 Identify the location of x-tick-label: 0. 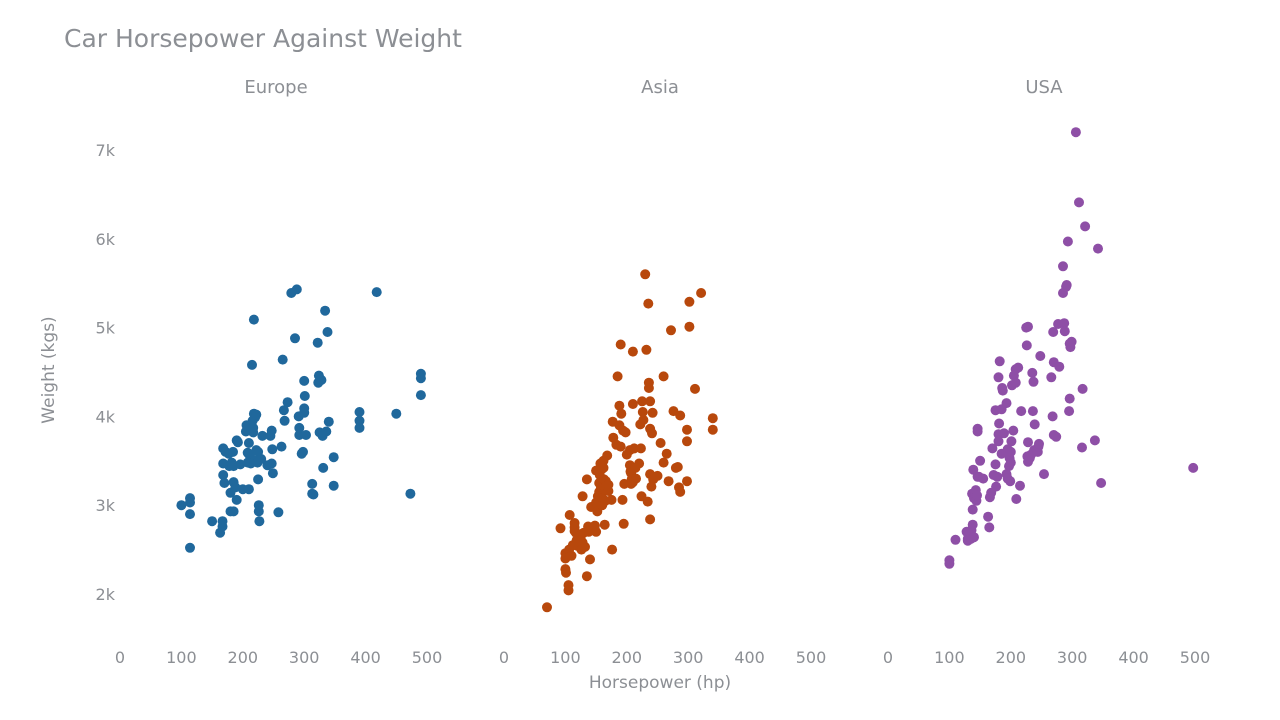
(888, 657).